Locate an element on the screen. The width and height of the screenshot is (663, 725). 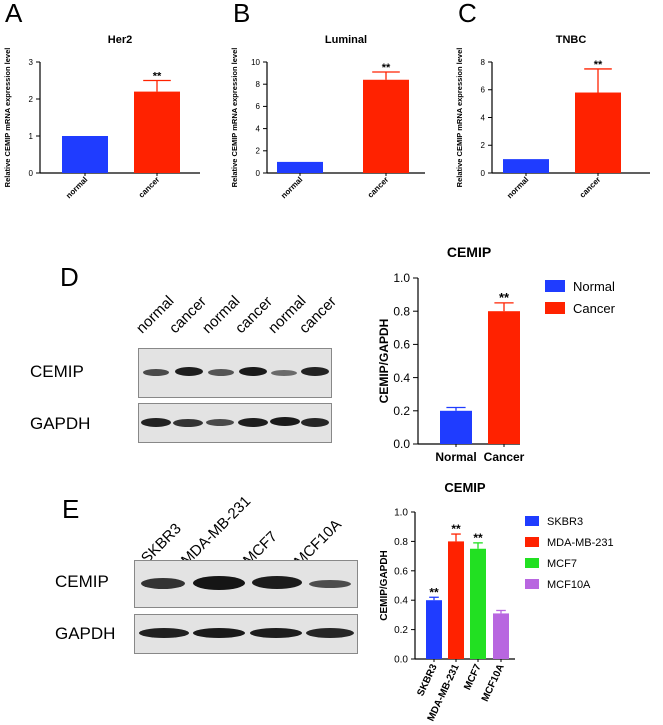
blot-e-cemip-strip is located at coordinates (246, 584).